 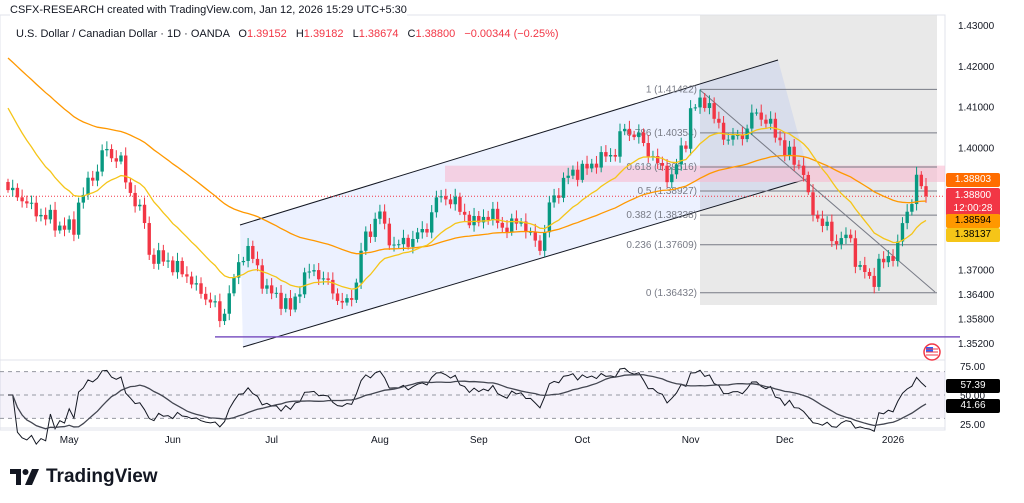 I want to click on time-axis-tick: Nov, so click(x=691, y=440).